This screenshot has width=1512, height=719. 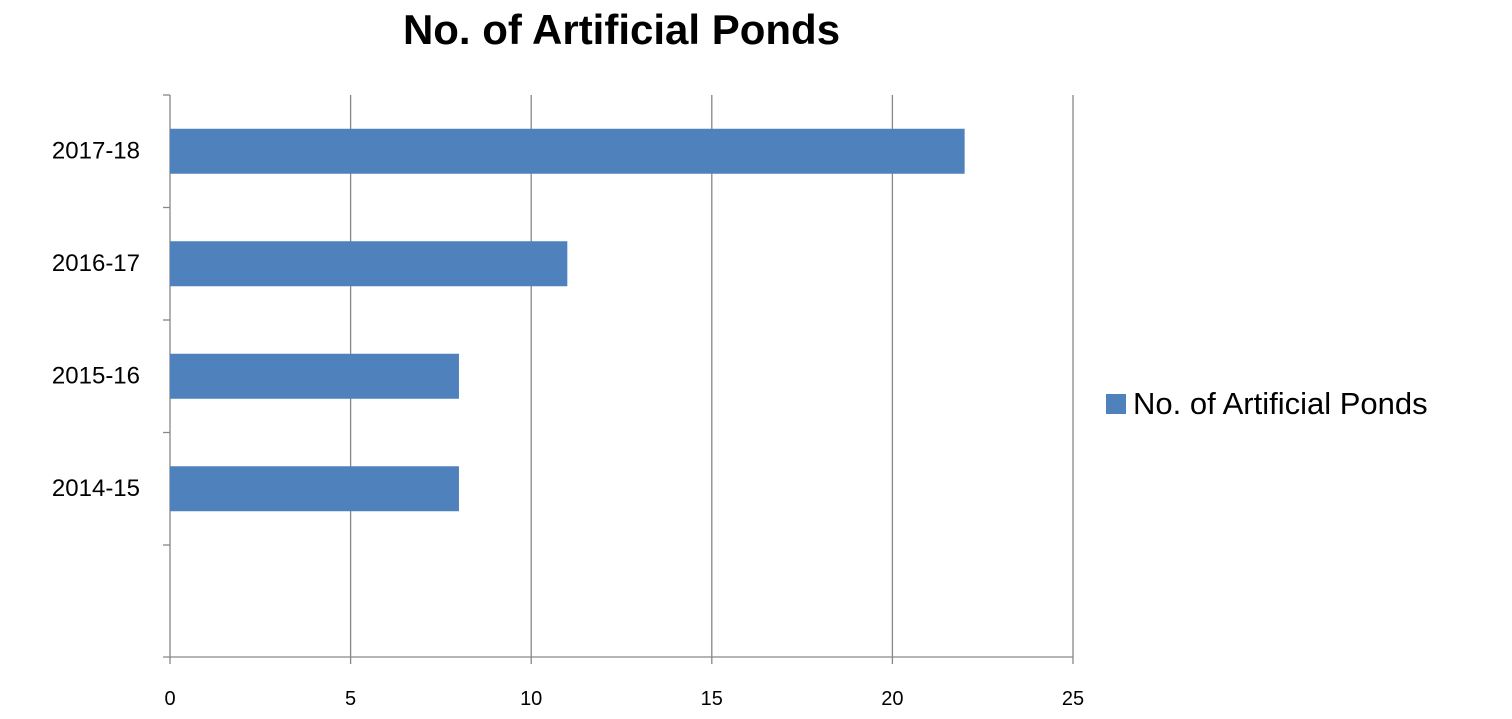 I want to click on y-category-label: 2014-15, so click(x=96, y=488).